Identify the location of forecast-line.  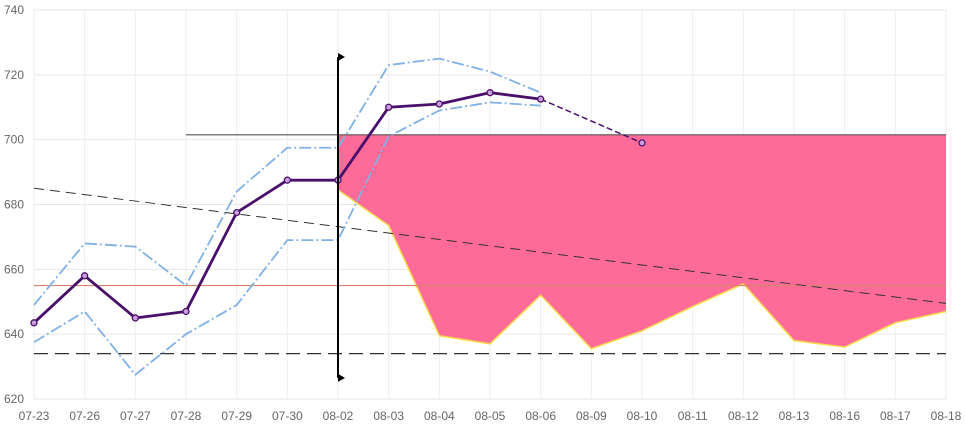
(591, 121).